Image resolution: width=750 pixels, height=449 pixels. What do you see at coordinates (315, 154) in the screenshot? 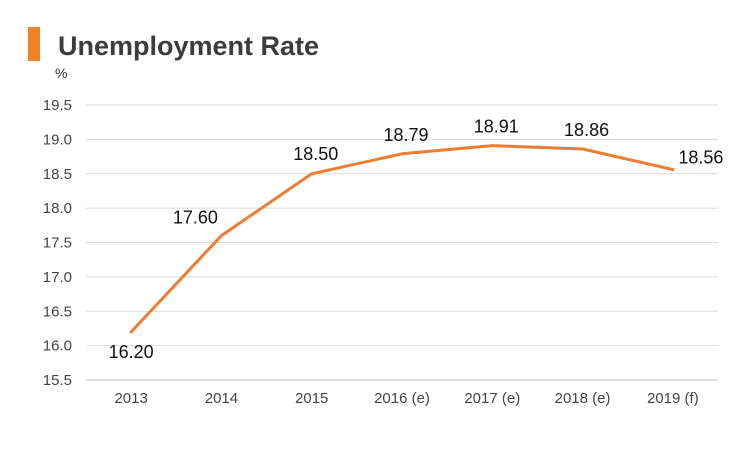
I see `data-label: 18.50` at bounding box center [315, 154].